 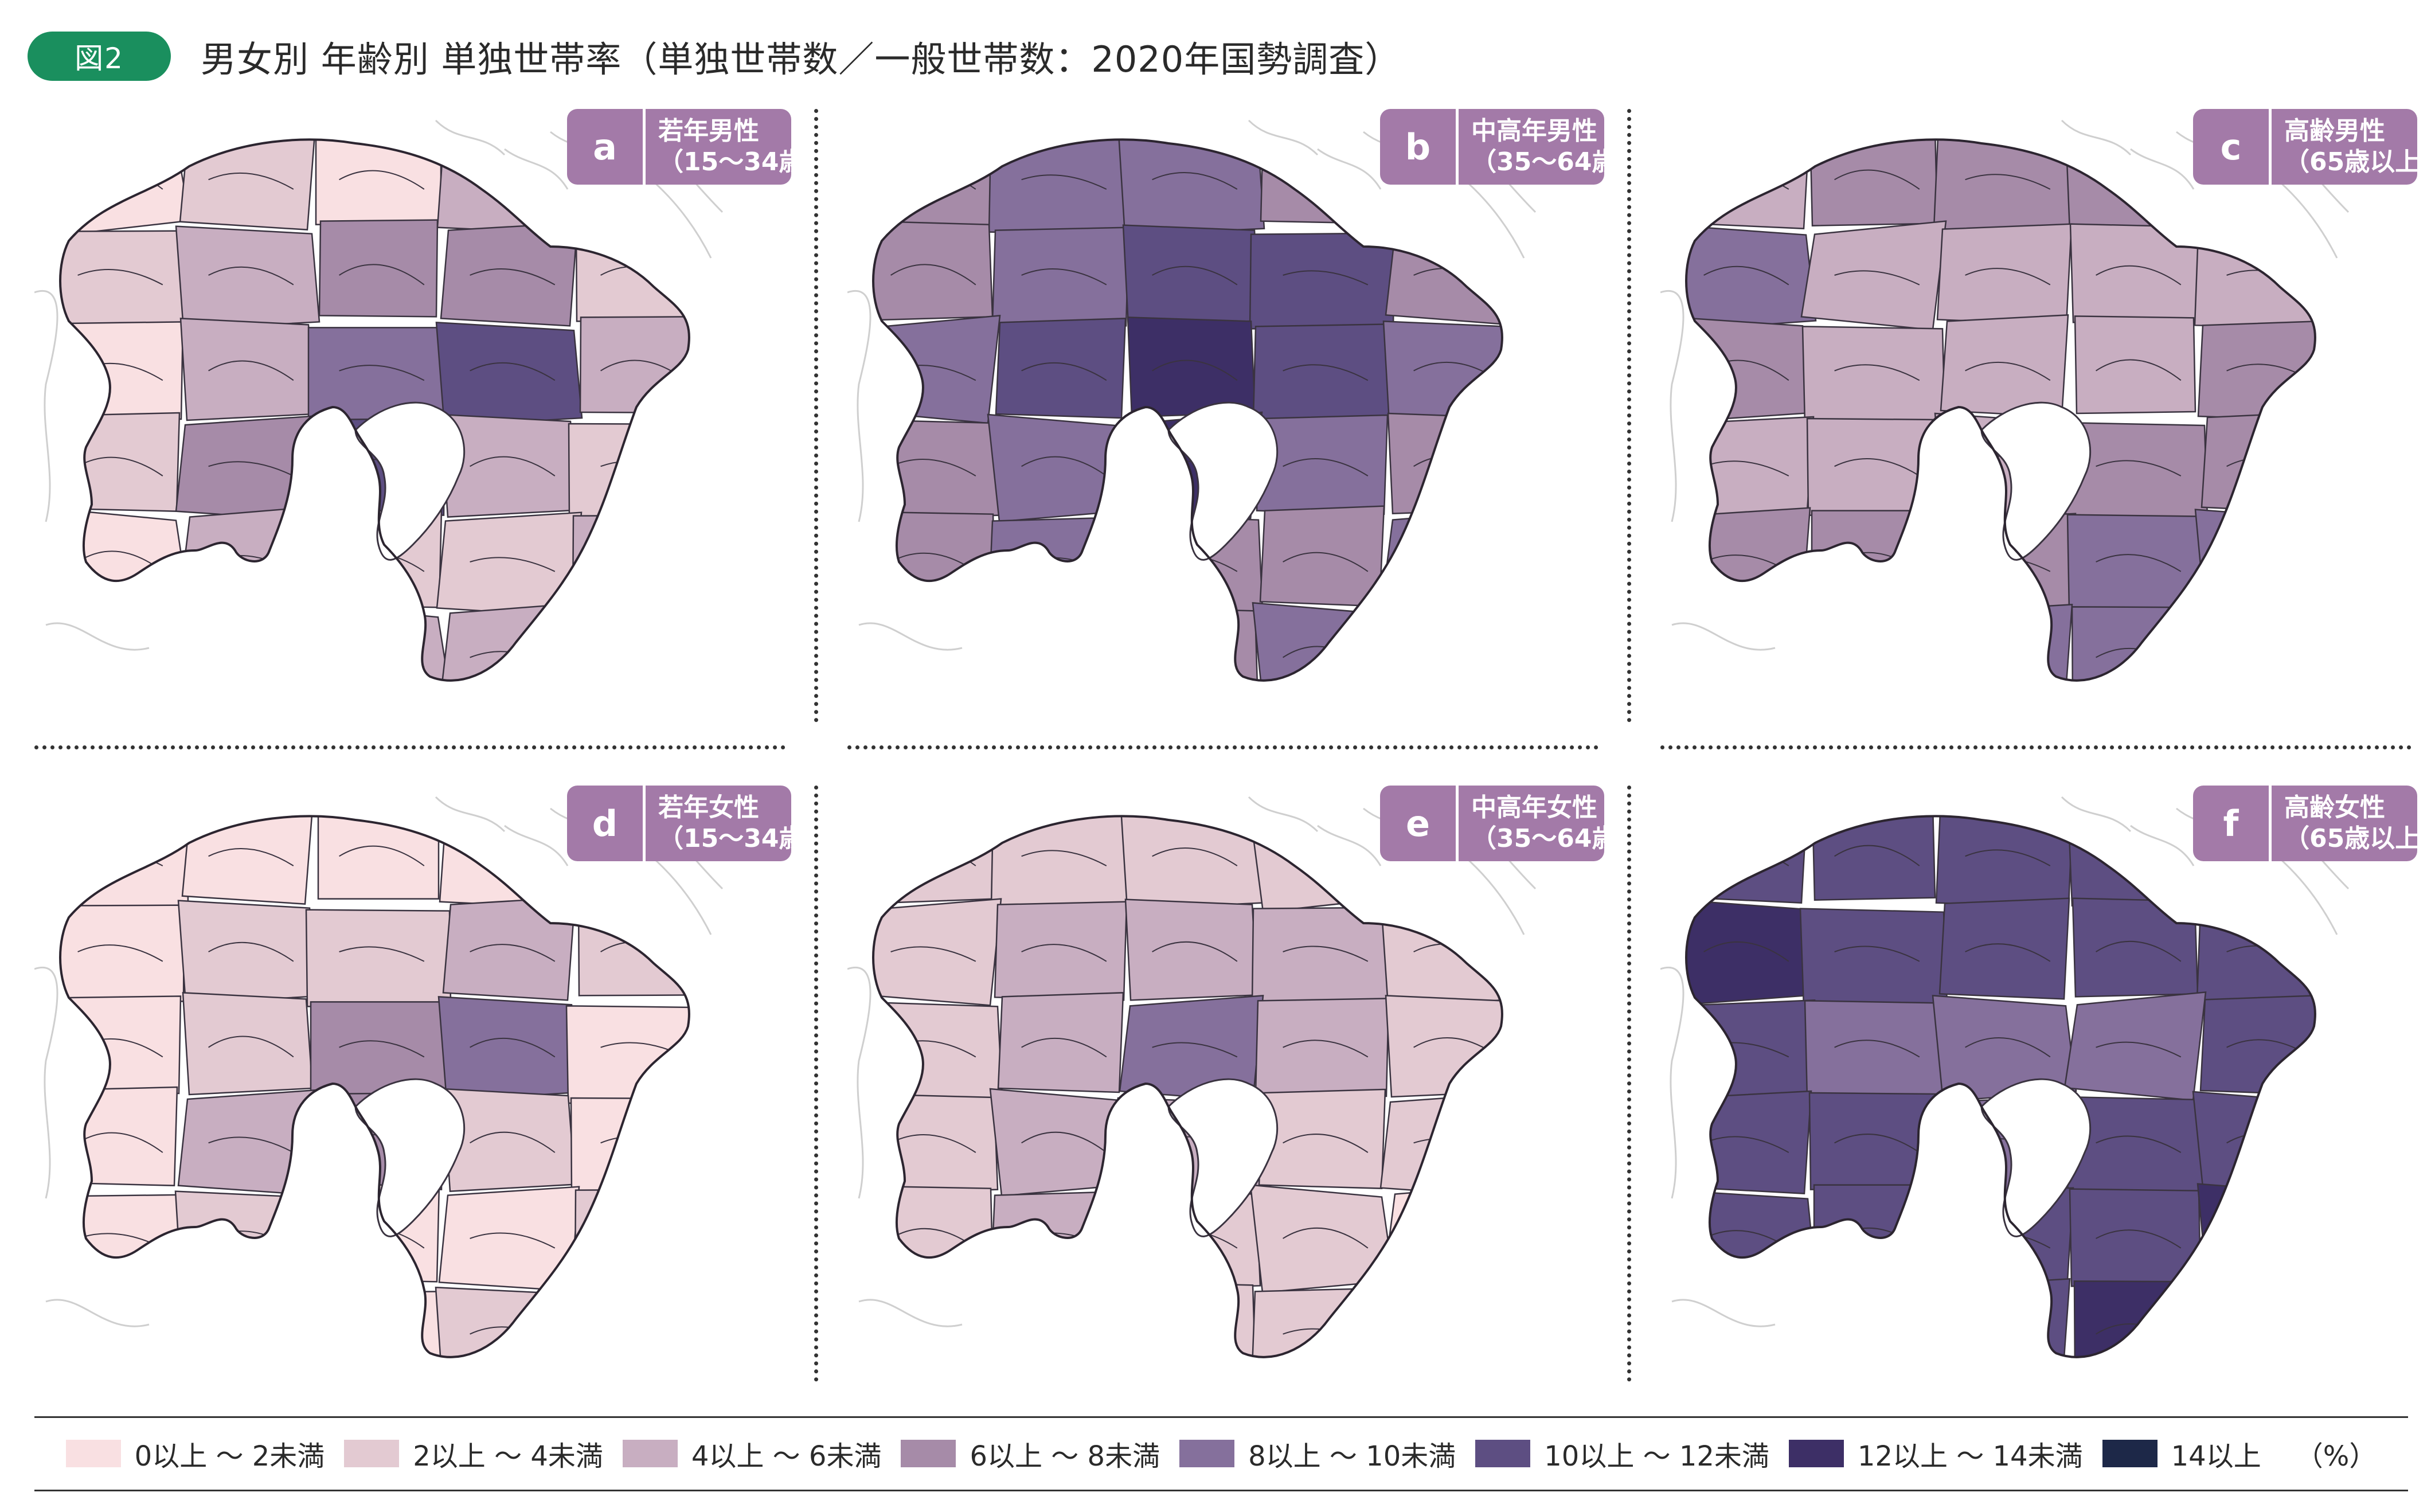 What do you see at coordinates (709, 807) in the screenshot?
I see `panel-group-label: 若年女性` at bounding box center [709, 807].